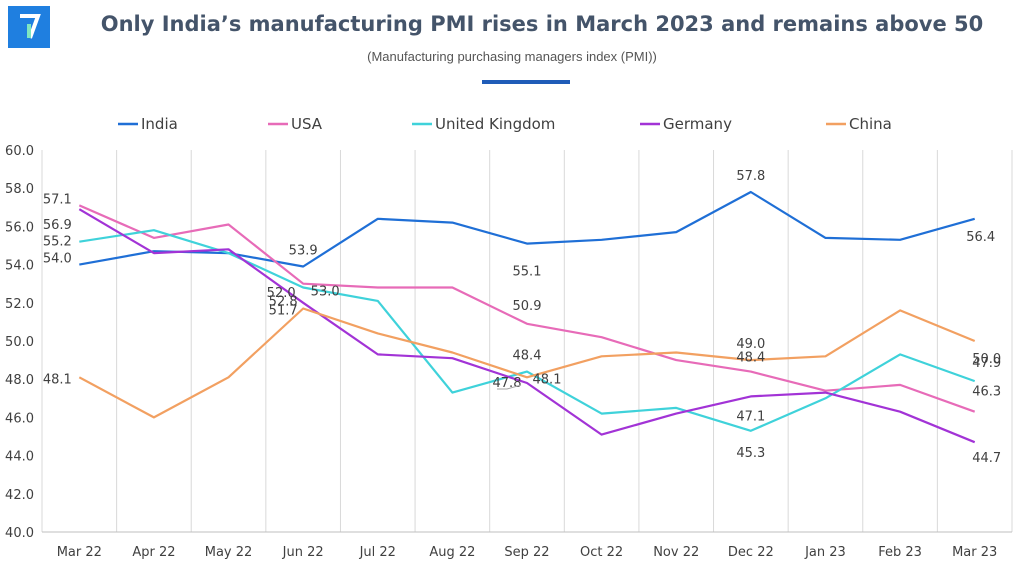 This screenshot has height=576, width=1024. I want to click on x-tick-label: May 22, so click(229, 552).